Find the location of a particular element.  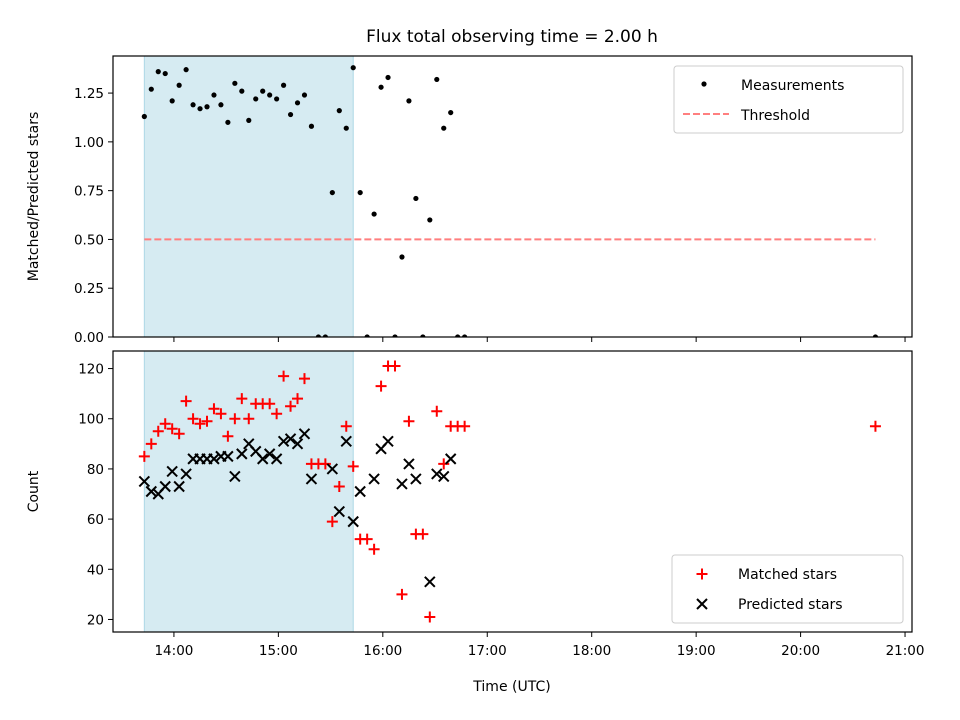

series-predicted-stars is located at coordinates (297, 508).